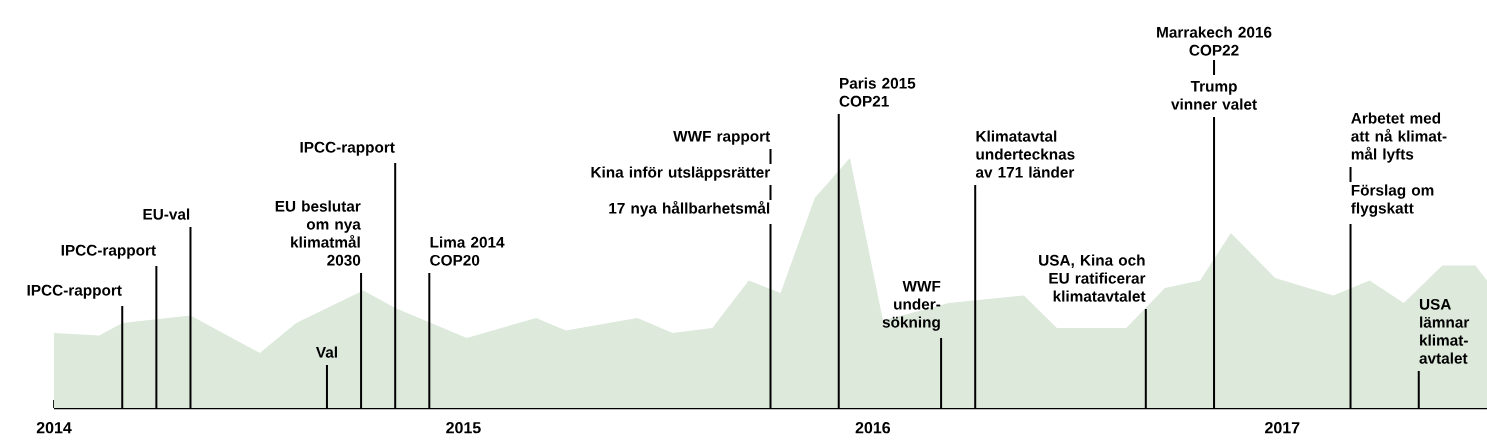 Image resolution: width=1487 pixels, height=443 pixels. I want to click on ref-line-label: USA lämnar klimat- avtalet, so click(1444, 331).